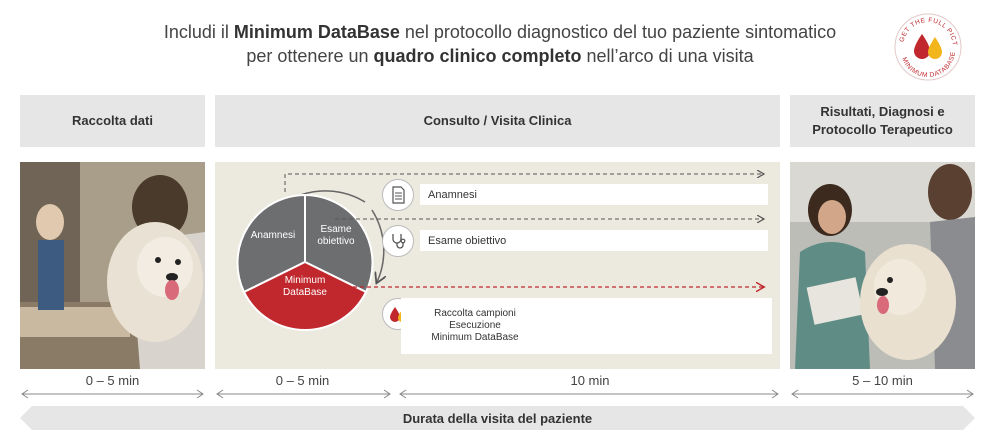  Describe the element at coordinates (112, 265) in the screenshot. I see `photo-reception-dog` at that location.